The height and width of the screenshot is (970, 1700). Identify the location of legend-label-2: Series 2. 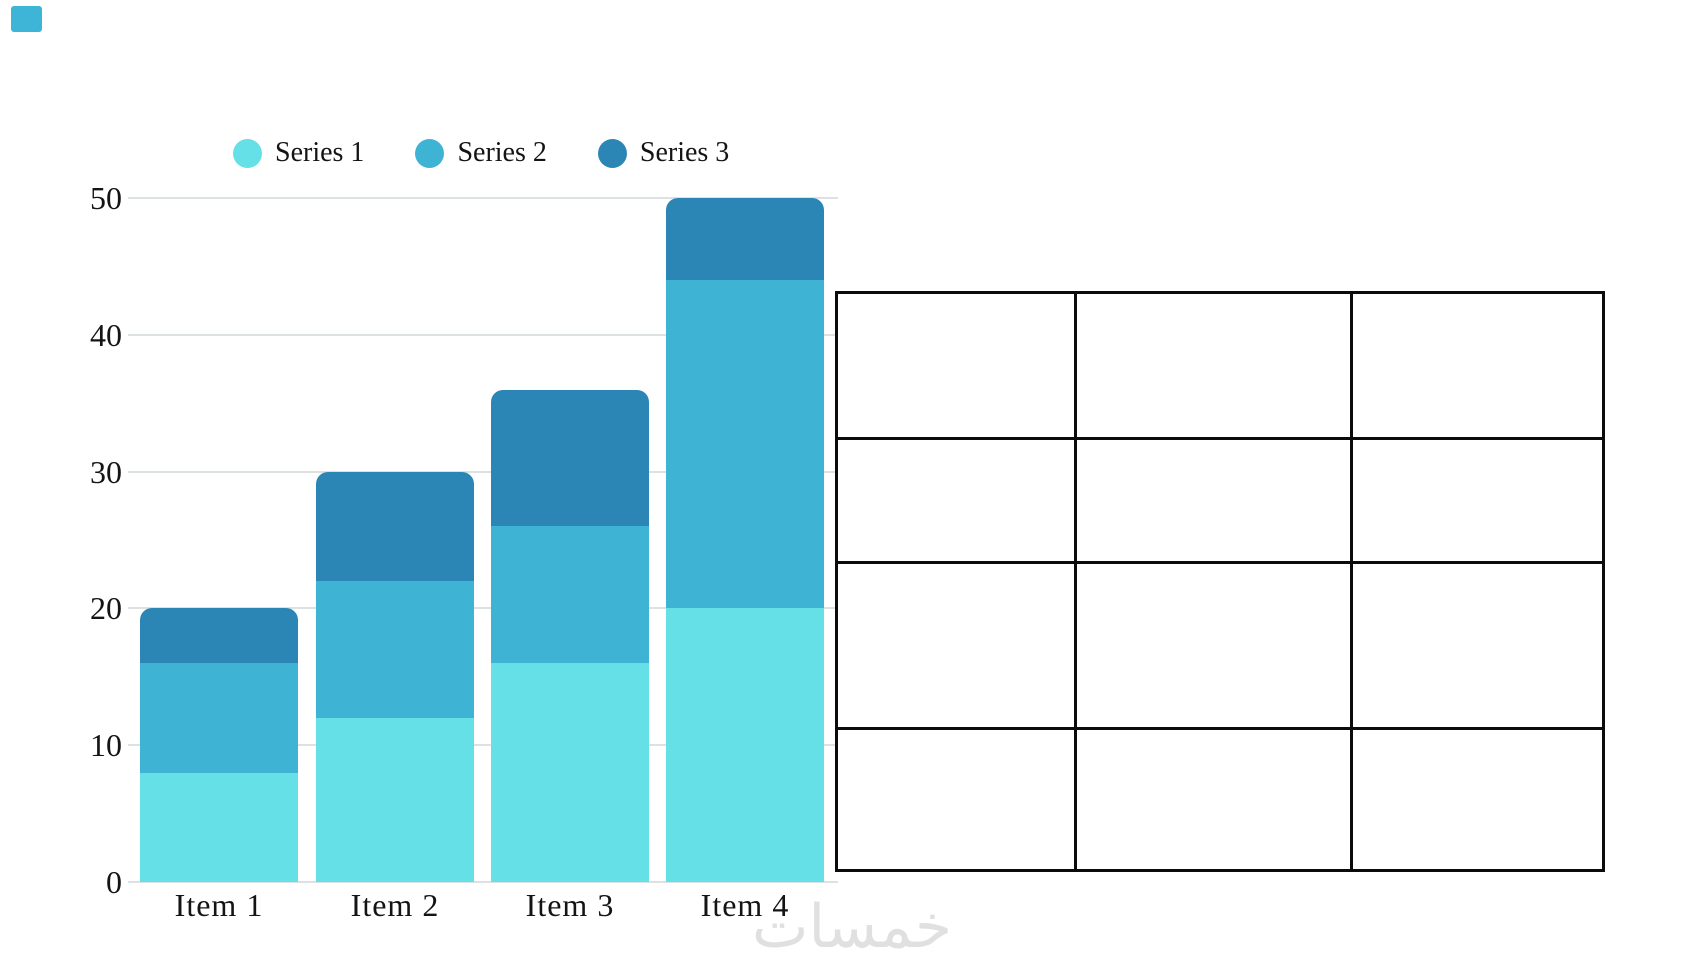
(502, 152).